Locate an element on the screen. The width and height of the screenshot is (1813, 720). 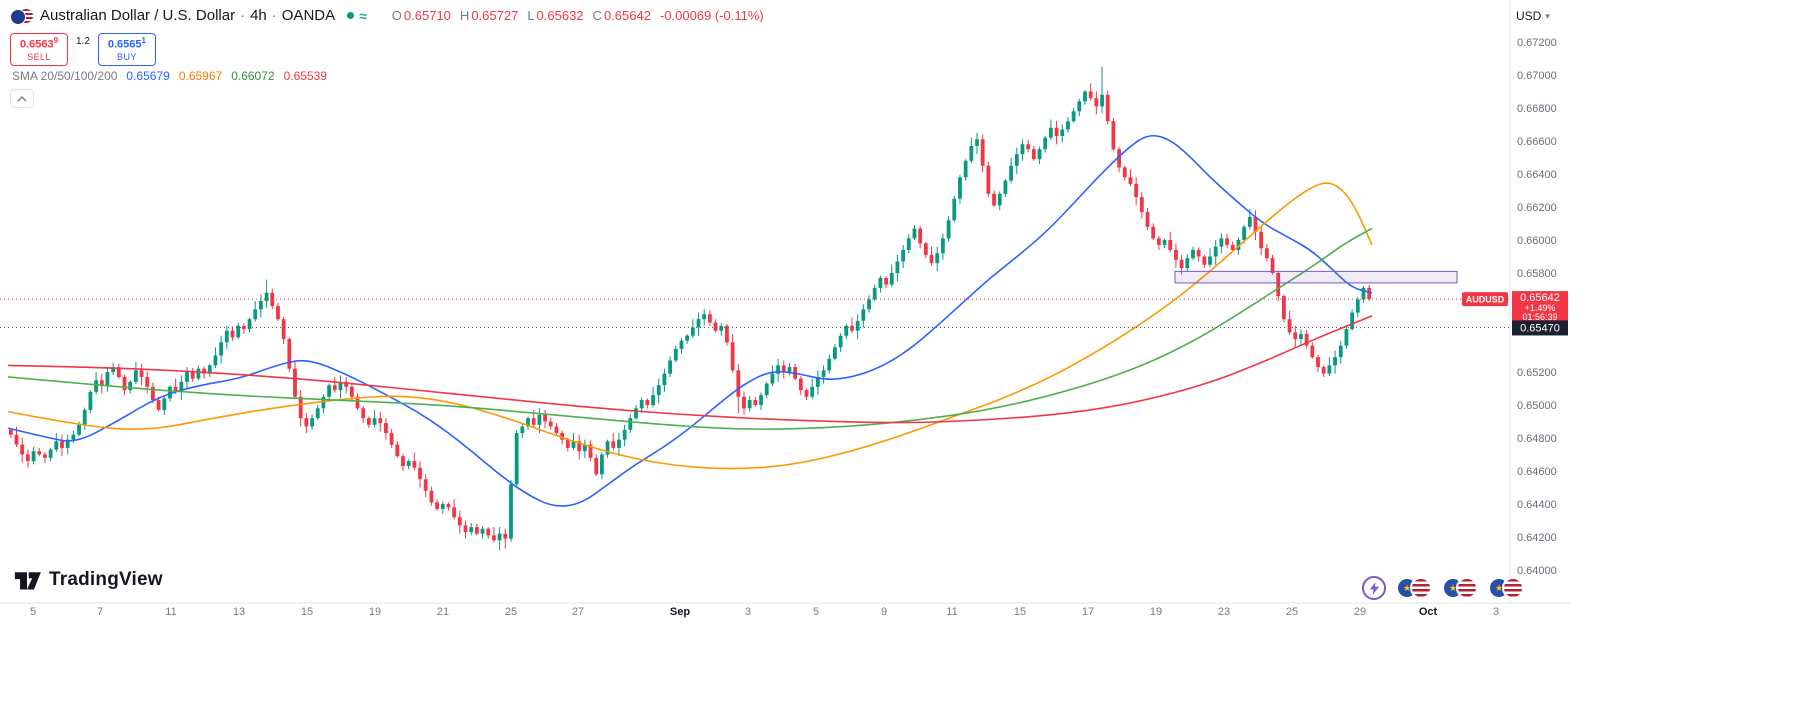
approx-data-icon: ≈ is located at coordinates (363, 15).